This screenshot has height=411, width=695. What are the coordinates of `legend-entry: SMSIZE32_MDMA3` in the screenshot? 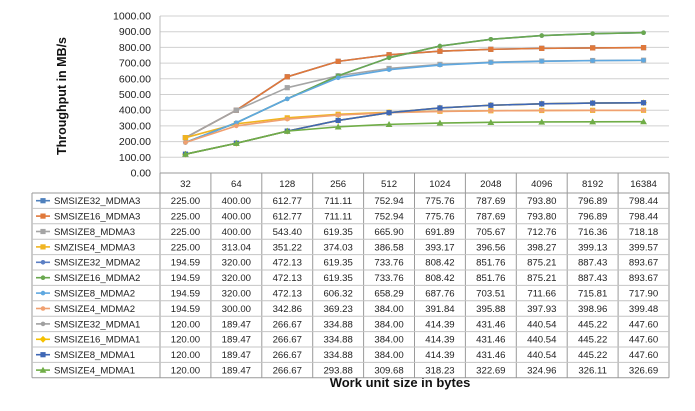 It's located at (97, 201).